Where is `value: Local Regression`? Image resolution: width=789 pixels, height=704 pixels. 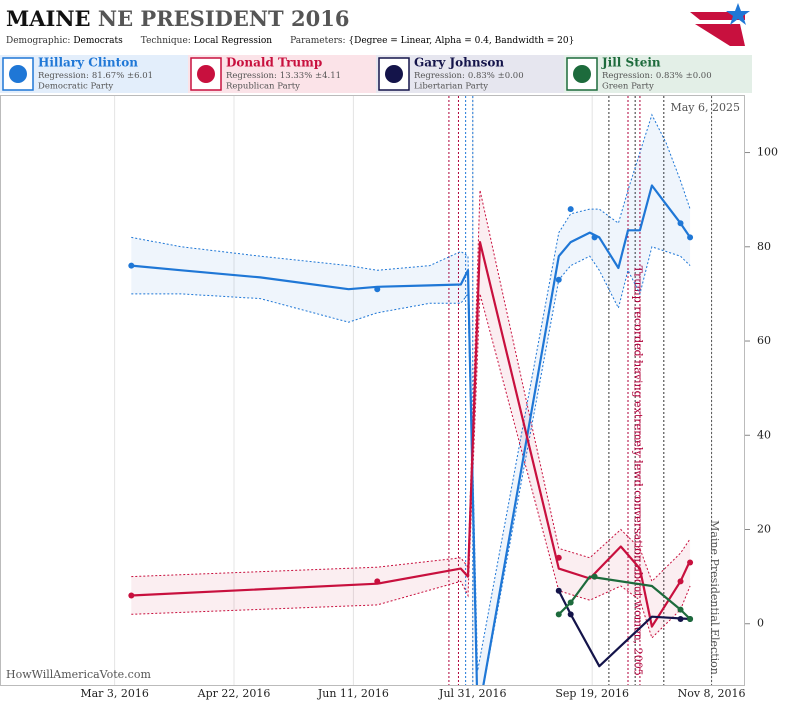 value: Local Regression is located at coordinates (233, 41).